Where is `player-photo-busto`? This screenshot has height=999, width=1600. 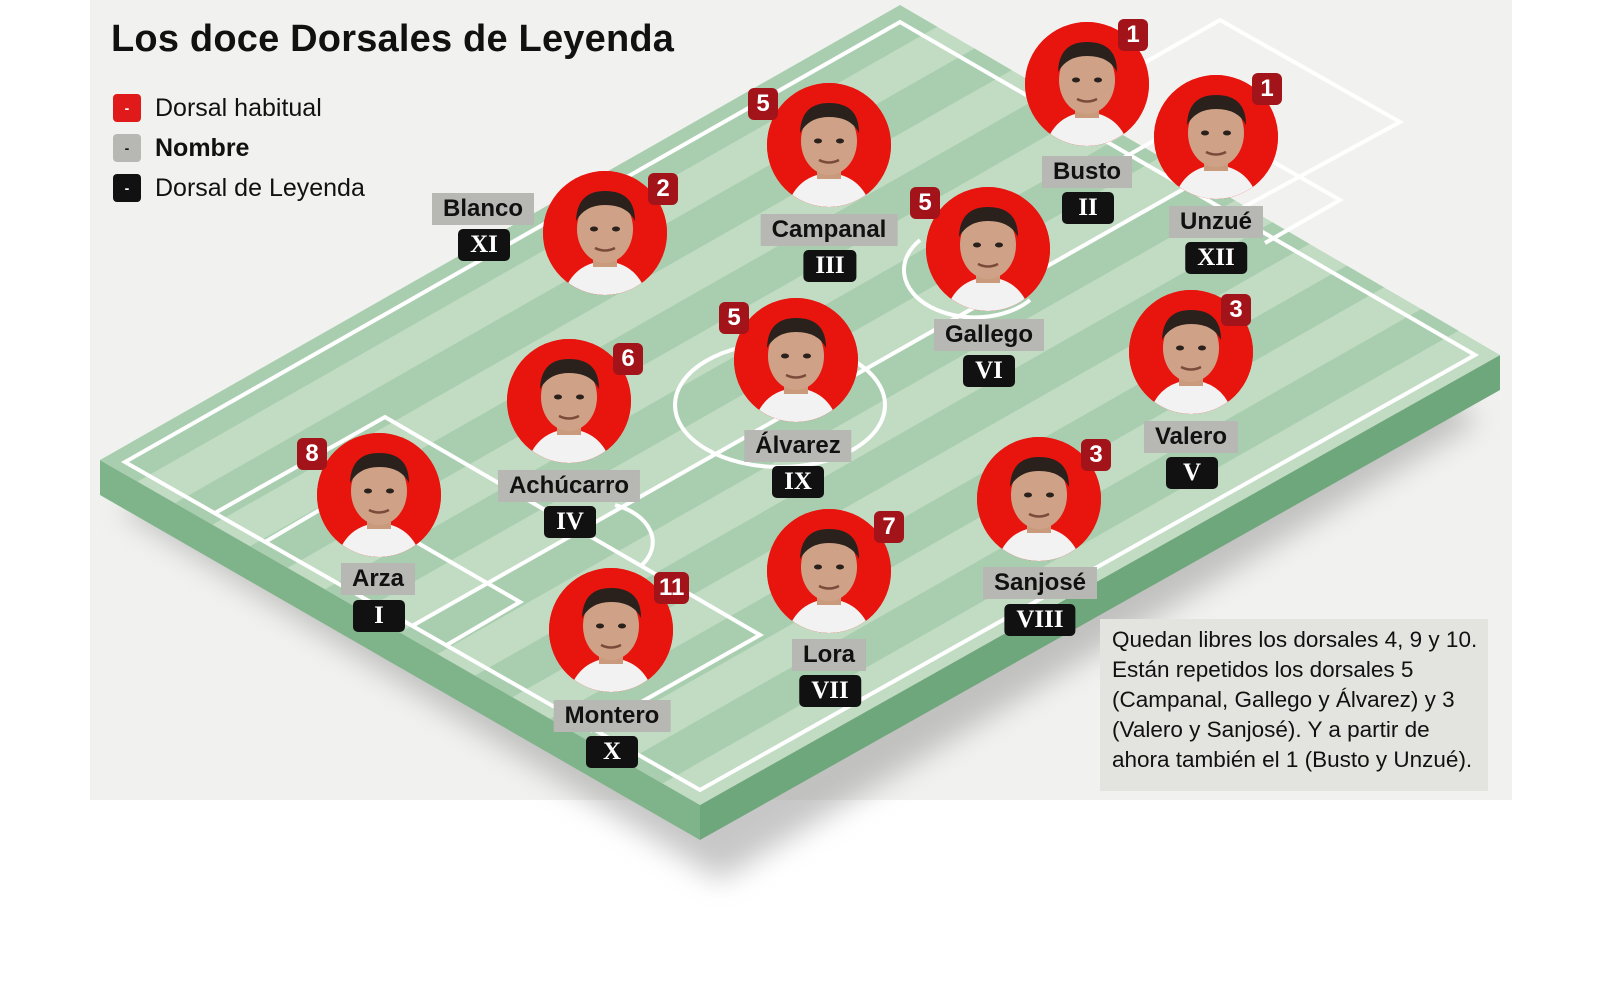 player-photo-busto is located at coordinates (1087, 84).